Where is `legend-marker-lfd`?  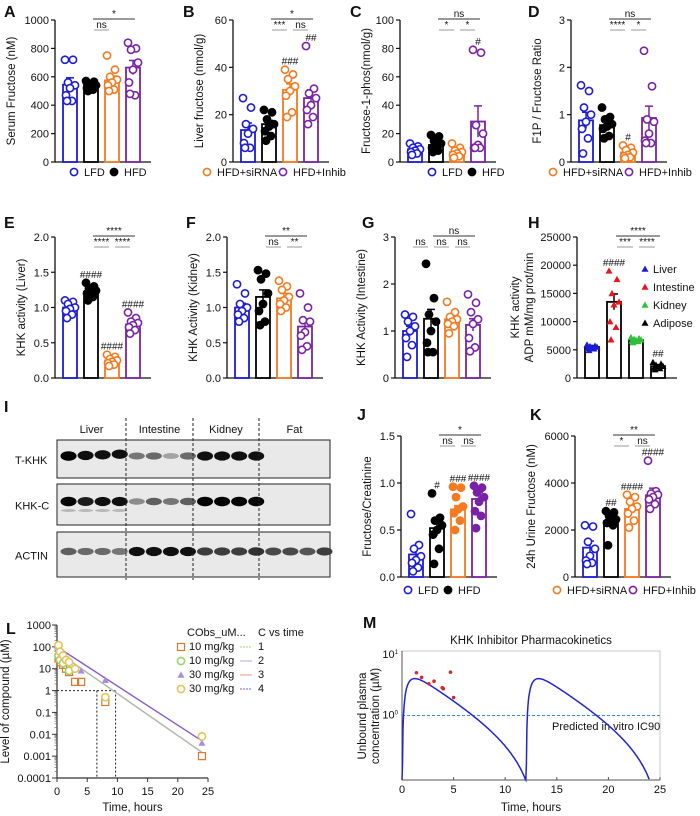 legend-marker-lfd is located at coordinates (408, 590).